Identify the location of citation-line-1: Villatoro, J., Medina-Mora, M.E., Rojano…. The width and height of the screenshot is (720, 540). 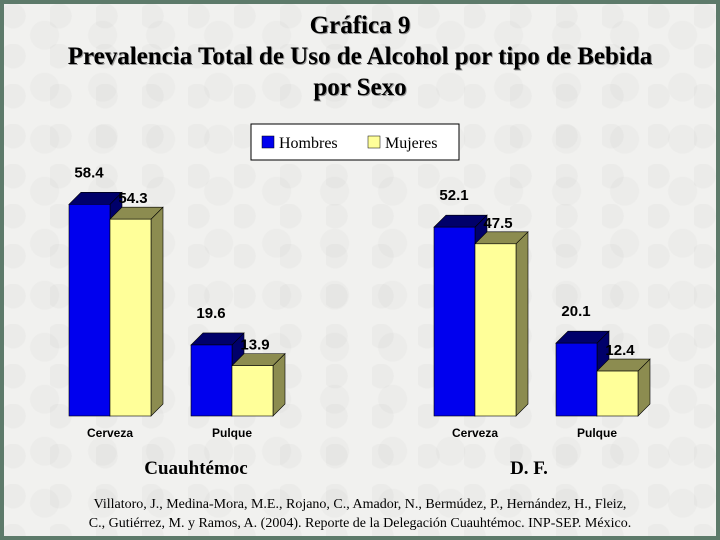
(360, 504).